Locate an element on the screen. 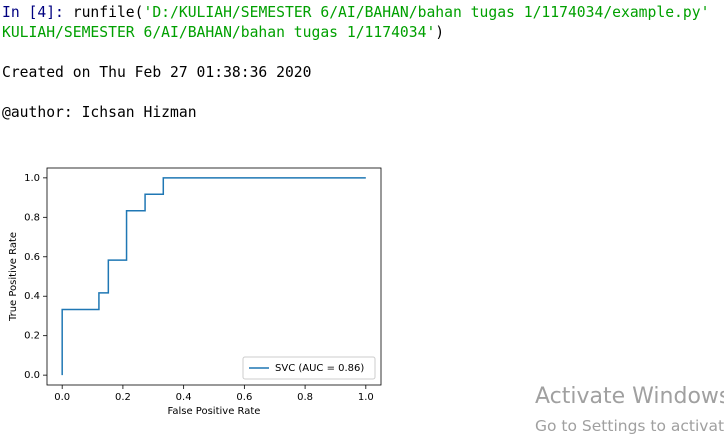 The image size is (724, 436). y-tick-label: 1.0 is located at coordinates (32, 178).